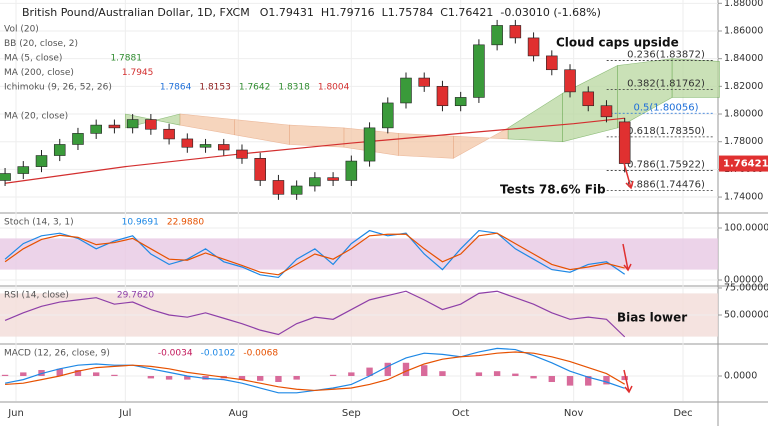 This screenshot has width=768, height=426. What do you see at coordinates (185, 223) in the screenshot?
I see `legend-reading: 22.9880` at bounding box center [185, 223].